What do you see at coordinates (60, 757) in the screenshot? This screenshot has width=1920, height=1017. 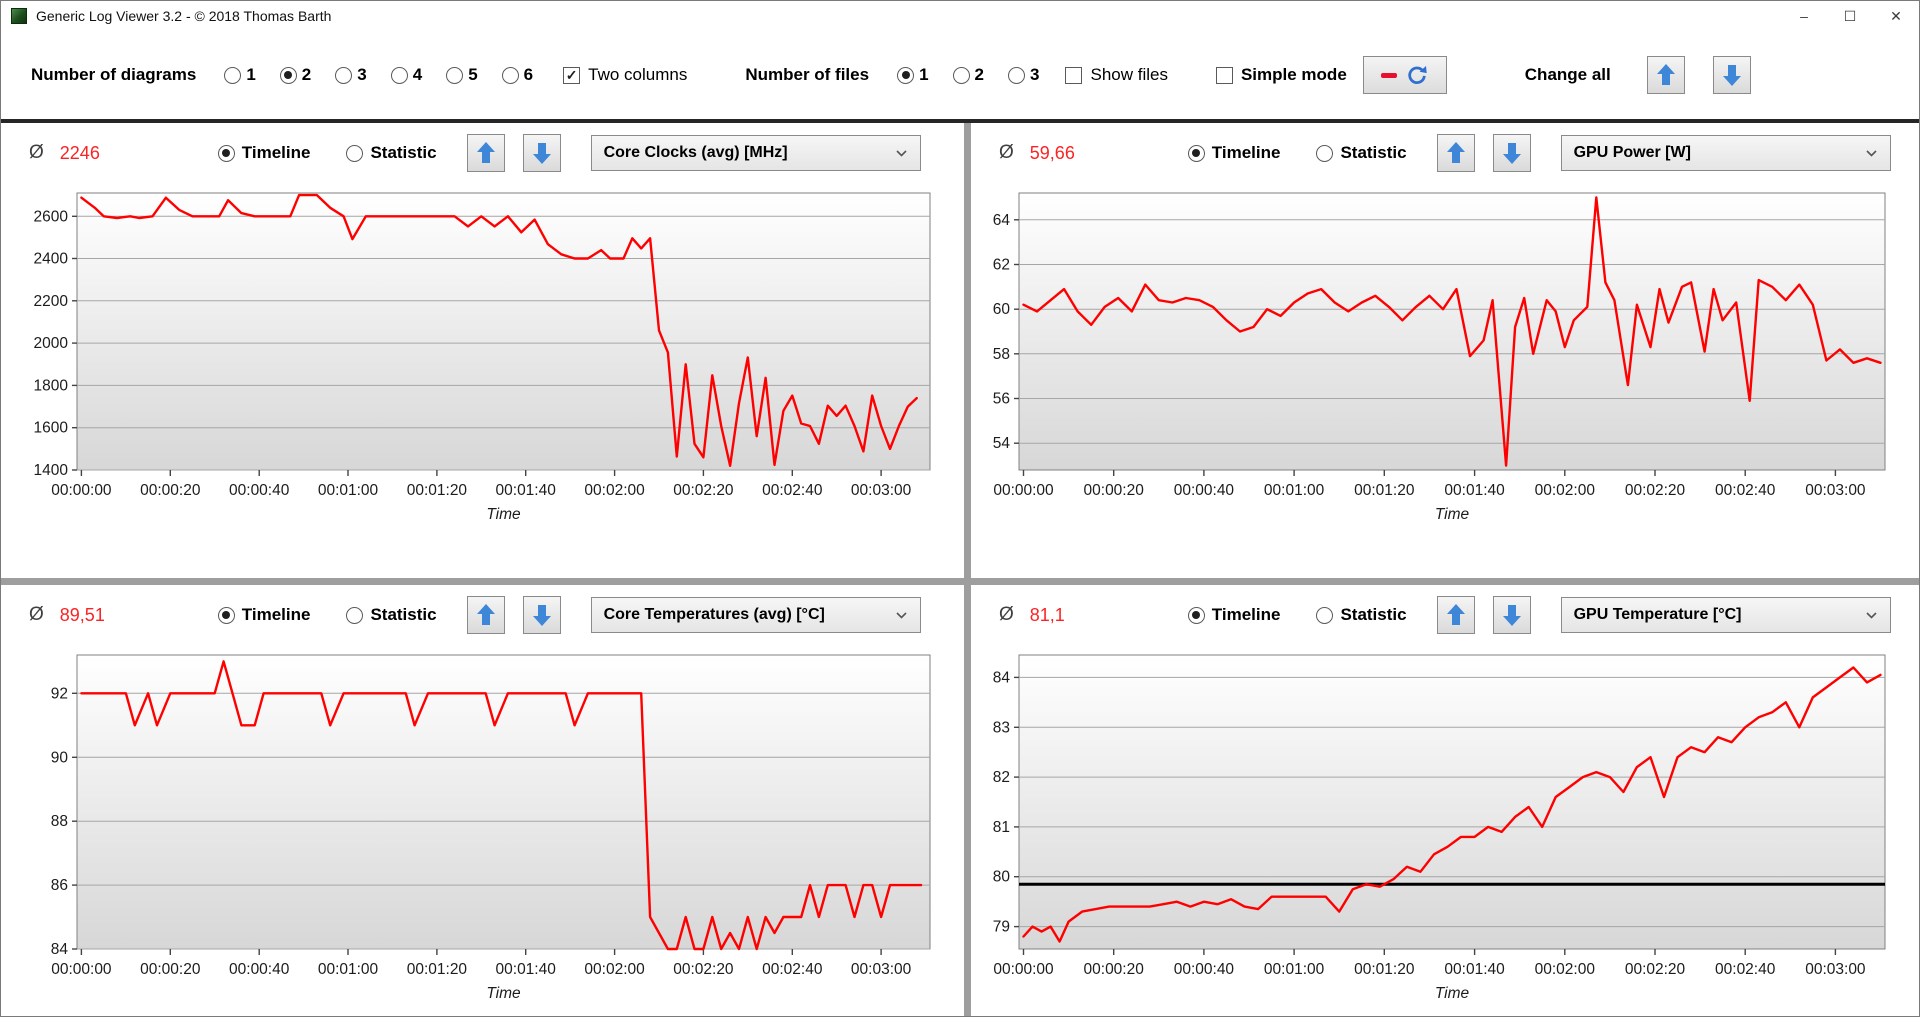 I see `svg-text: 90` at bounding box center [60, 757].